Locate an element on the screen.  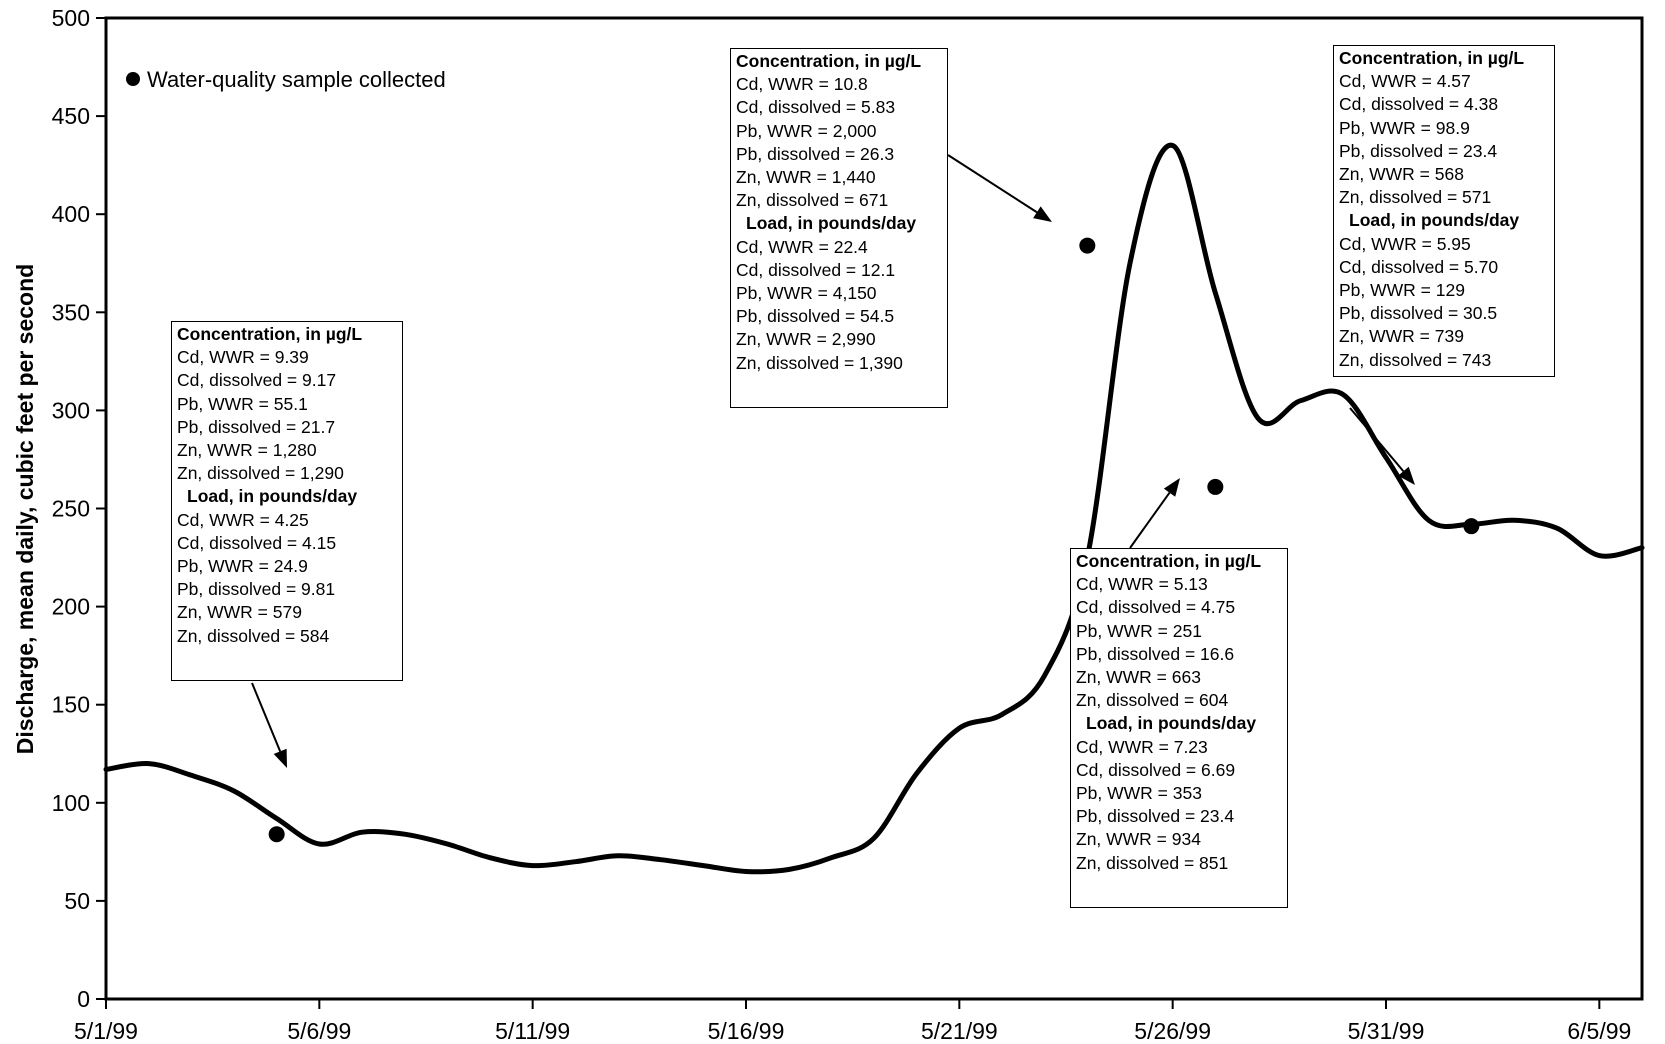
load-value: Cd, WWR = 22.4 is located at coordinates (802, 246).